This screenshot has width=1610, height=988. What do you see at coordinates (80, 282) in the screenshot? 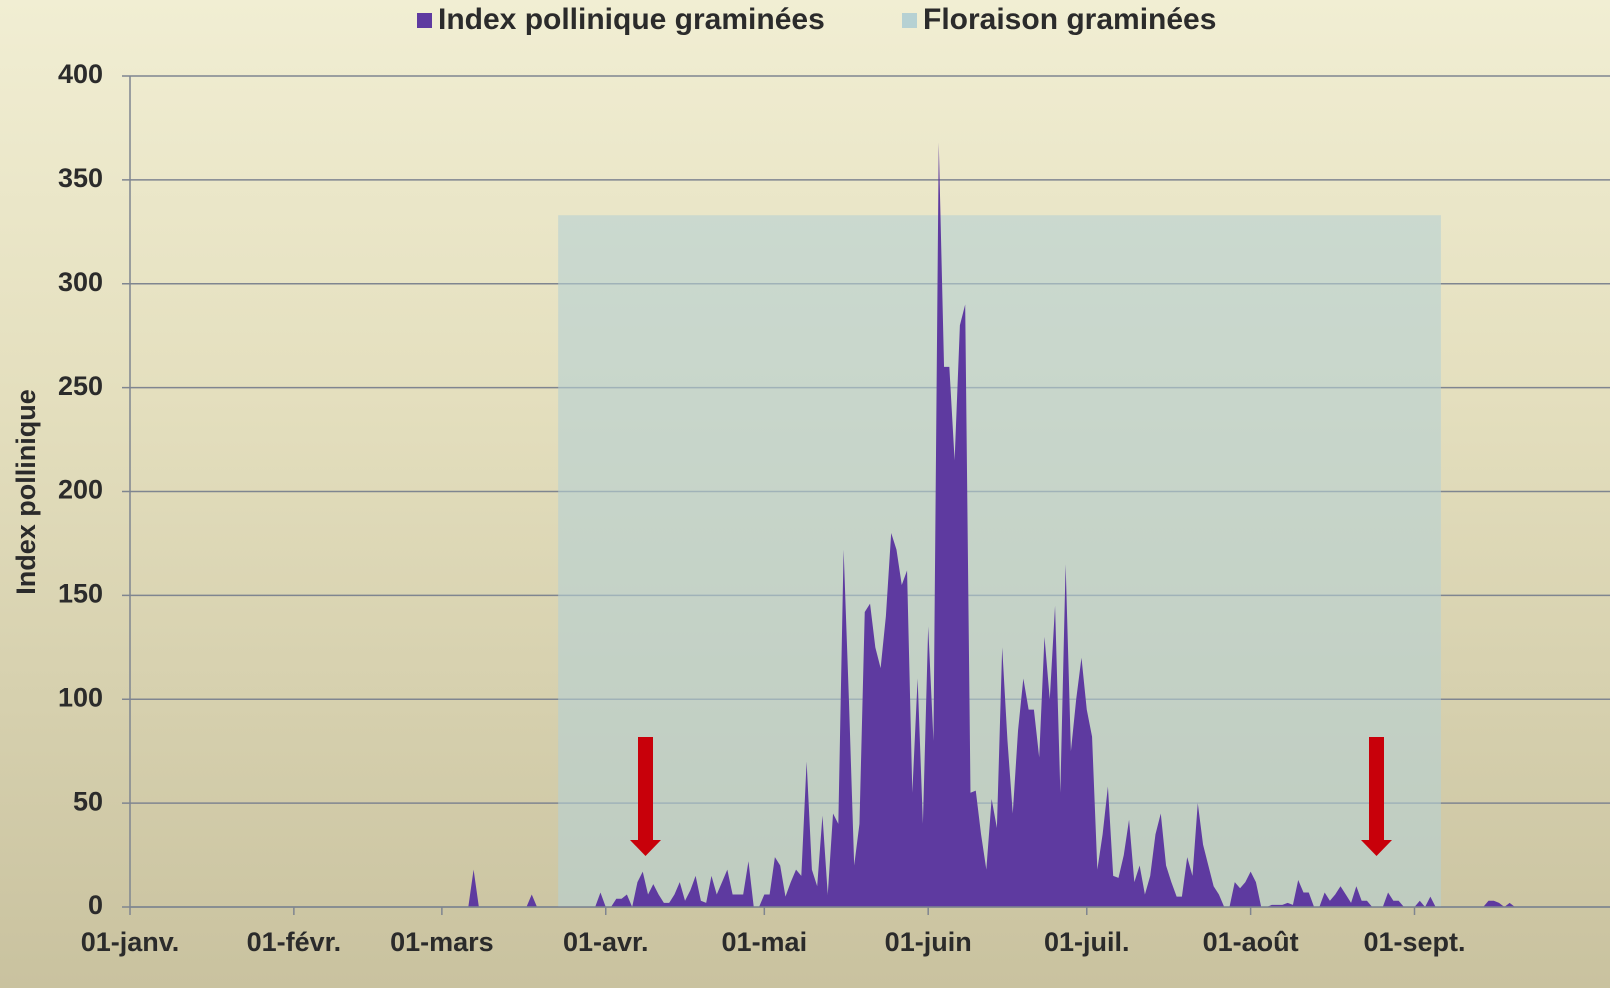
I see `y-tick-label: 300` at bounding box center [80, 282].